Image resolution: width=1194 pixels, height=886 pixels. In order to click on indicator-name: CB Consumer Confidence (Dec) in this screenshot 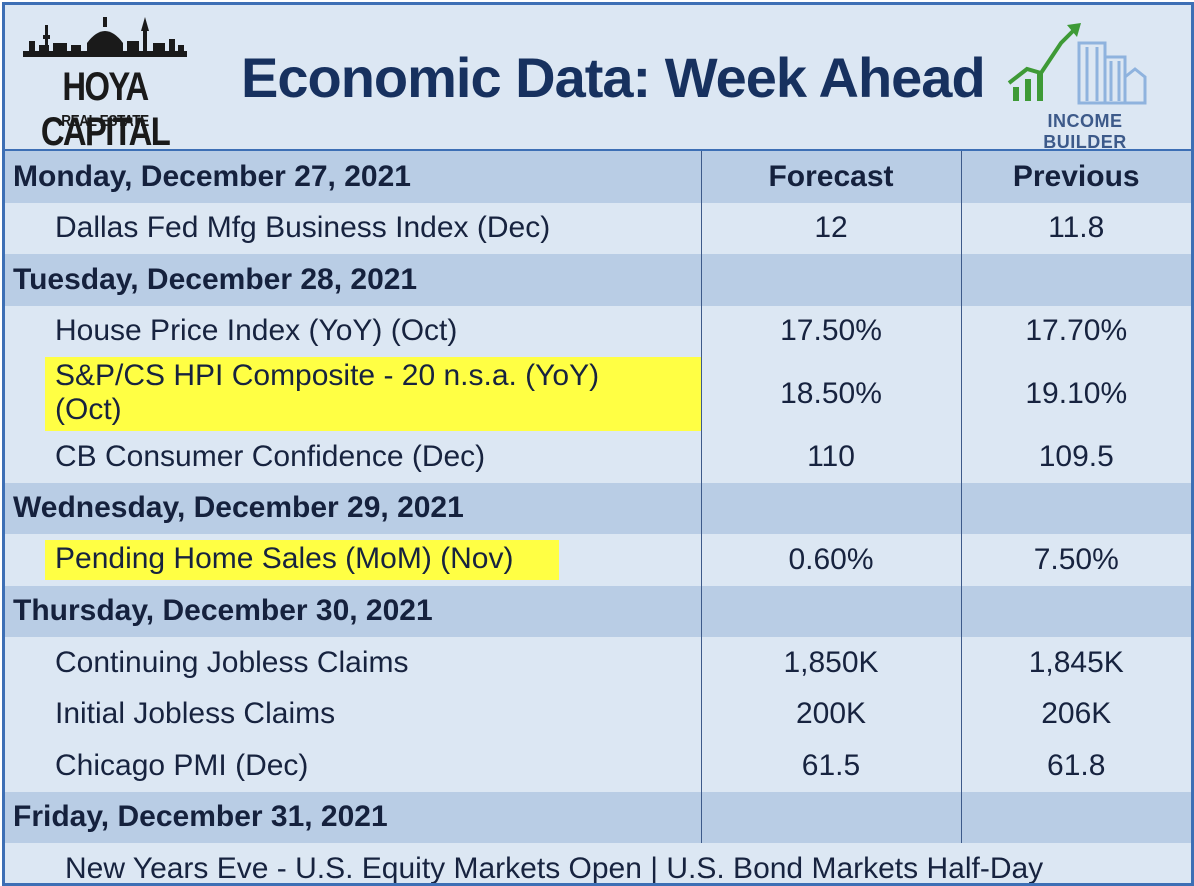, I will do `click(353, 457)`.